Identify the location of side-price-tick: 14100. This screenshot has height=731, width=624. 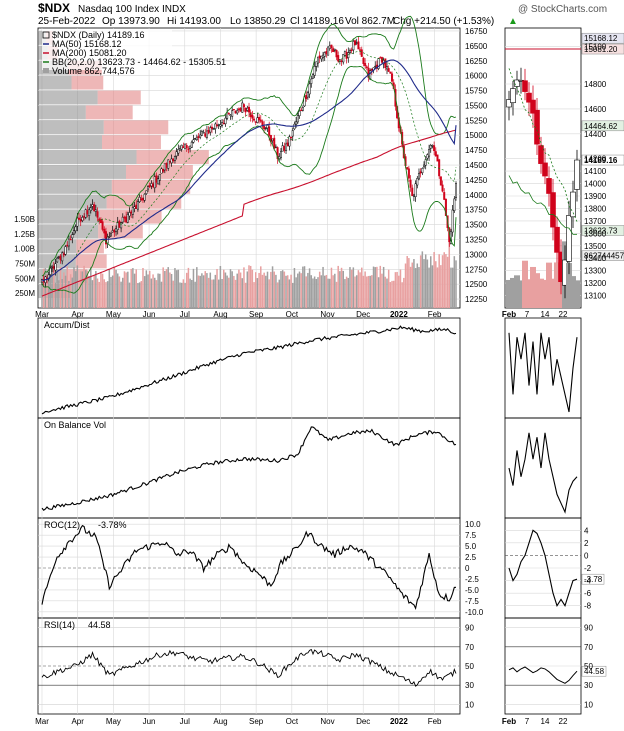
(595, 171).